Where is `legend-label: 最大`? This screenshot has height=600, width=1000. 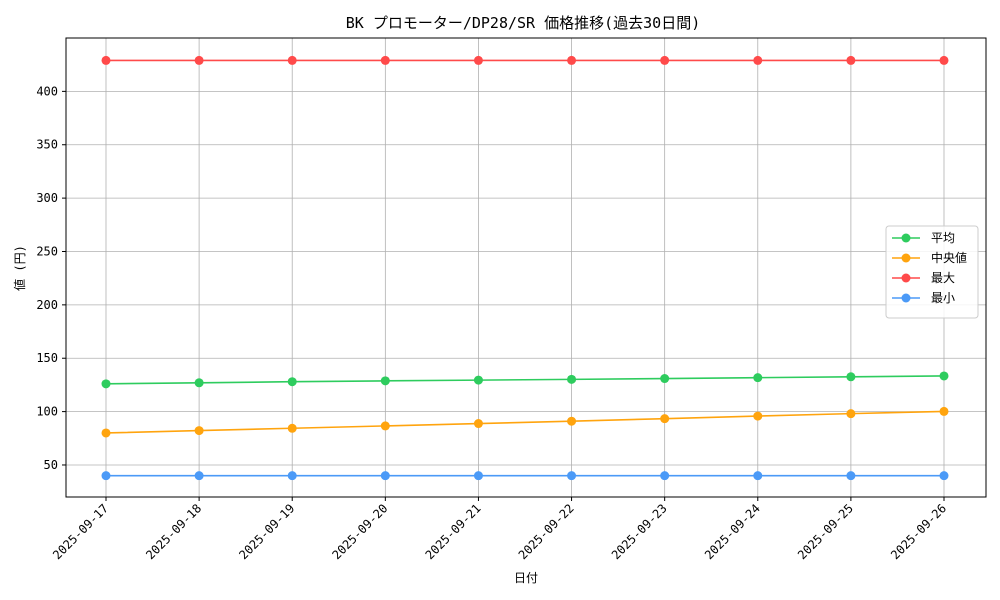
legend-label: 最大 is located at coordinates (943, 278).